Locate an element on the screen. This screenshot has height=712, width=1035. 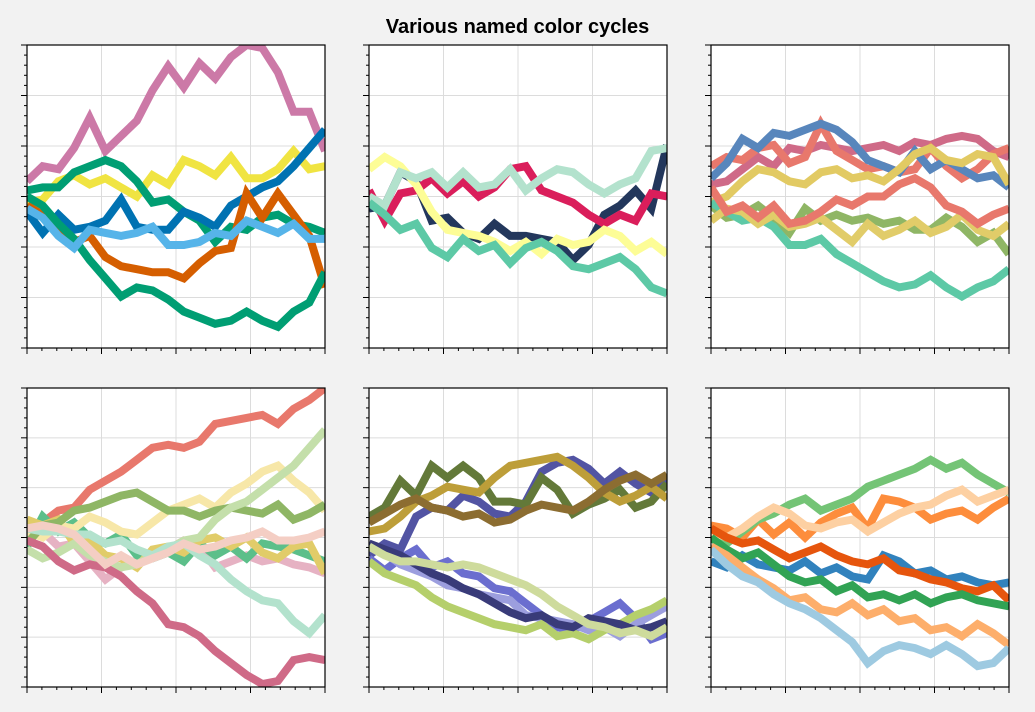
figure-title: Various named color cycles is located at coordinates (517, 27).